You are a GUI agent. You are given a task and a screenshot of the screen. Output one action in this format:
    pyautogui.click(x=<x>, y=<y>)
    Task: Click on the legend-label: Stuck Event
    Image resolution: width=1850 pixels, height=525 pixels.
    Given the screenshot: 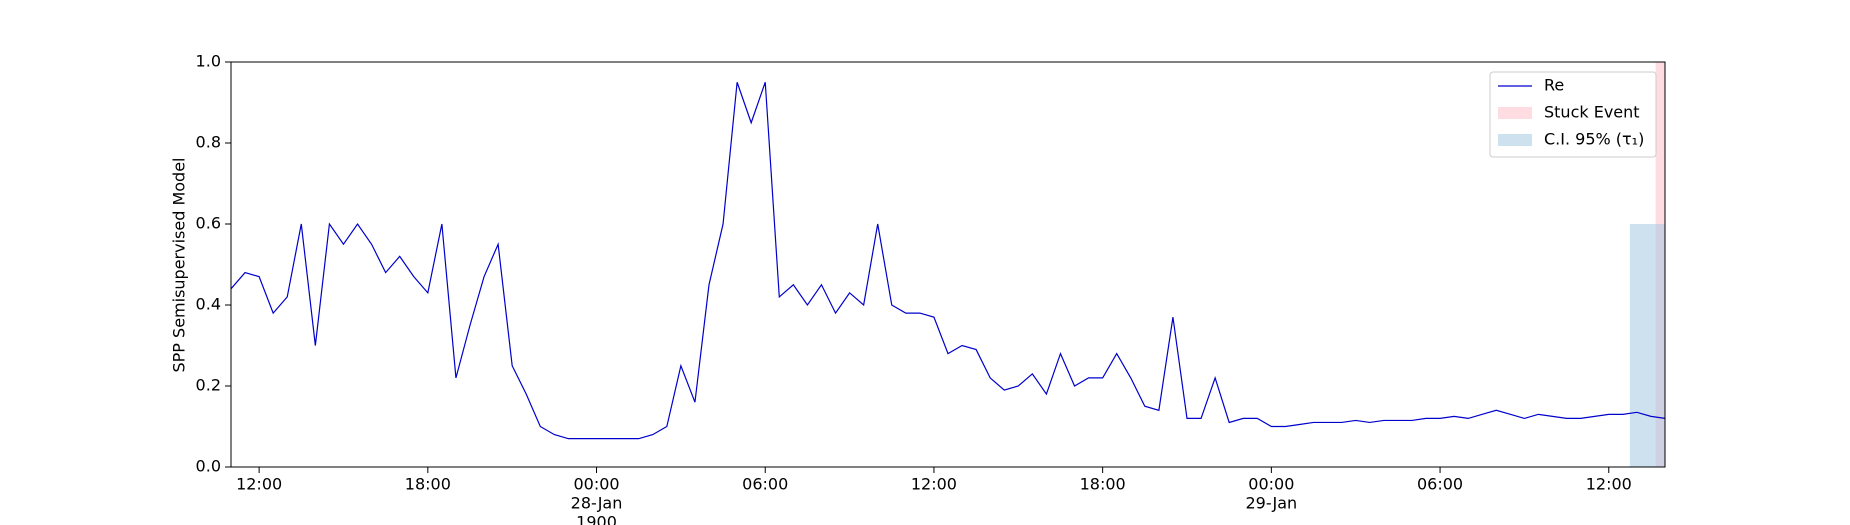 What is the action you would take?
    pyautogui.click(x=1592, y=112)
    